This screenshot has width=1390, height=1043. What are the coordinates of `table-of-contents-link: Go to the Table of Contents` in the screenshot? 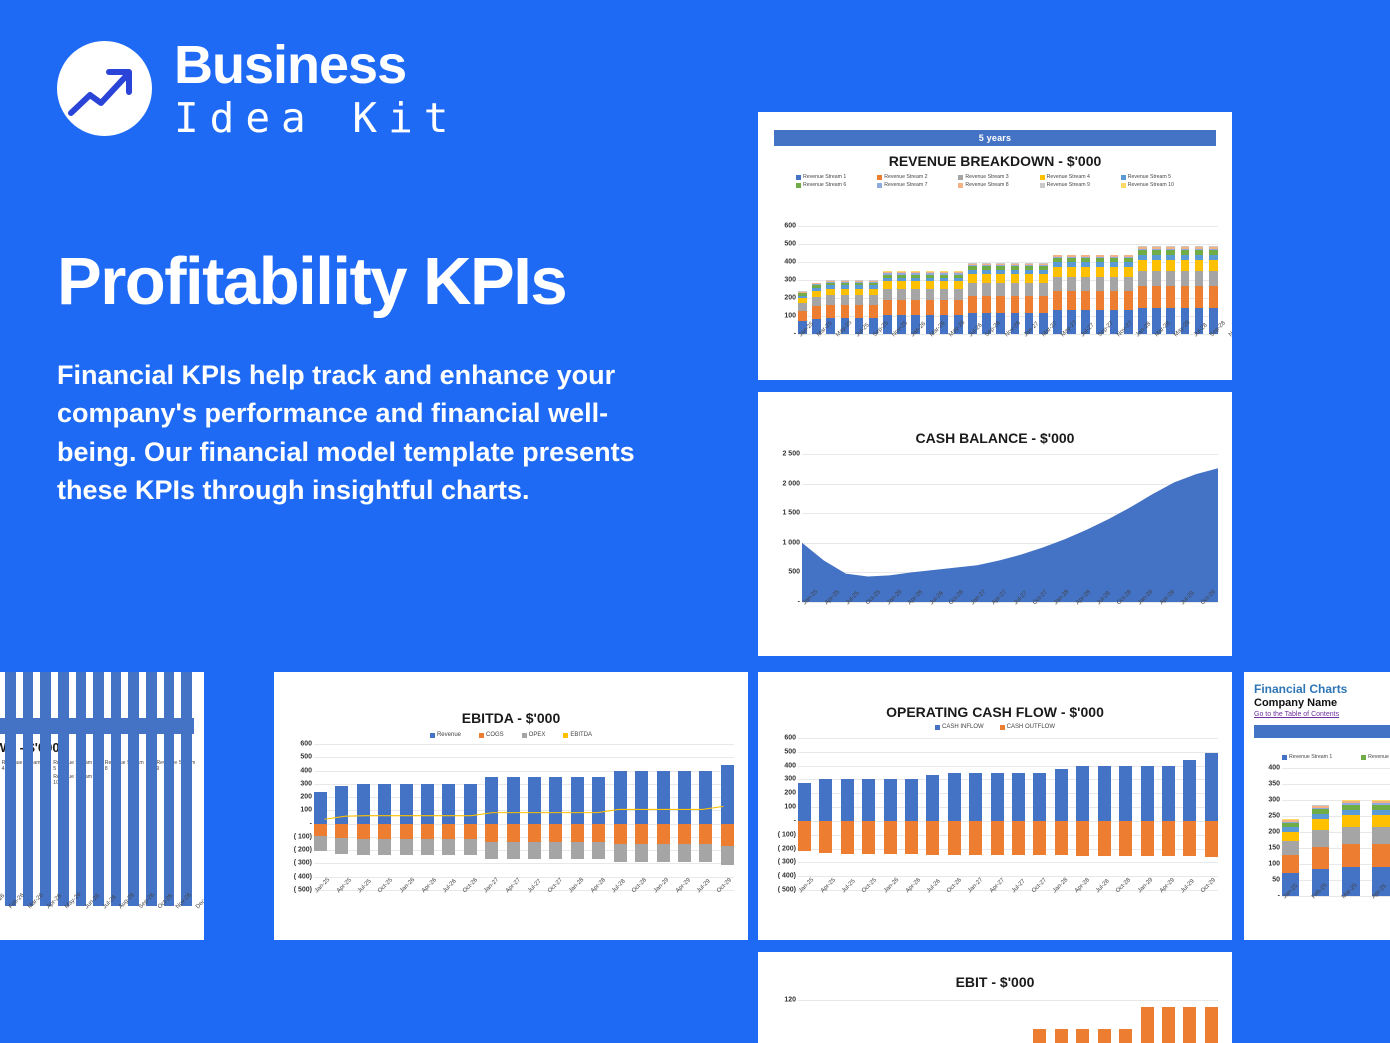 It's located at (1297, 714).